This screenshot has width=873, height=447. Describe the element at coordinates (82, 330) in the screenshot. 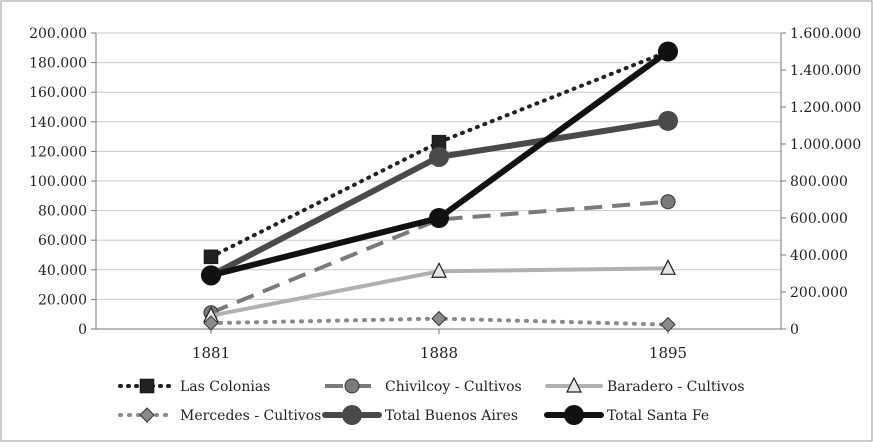

I see `left-axis-tick-label: 0` at that location.